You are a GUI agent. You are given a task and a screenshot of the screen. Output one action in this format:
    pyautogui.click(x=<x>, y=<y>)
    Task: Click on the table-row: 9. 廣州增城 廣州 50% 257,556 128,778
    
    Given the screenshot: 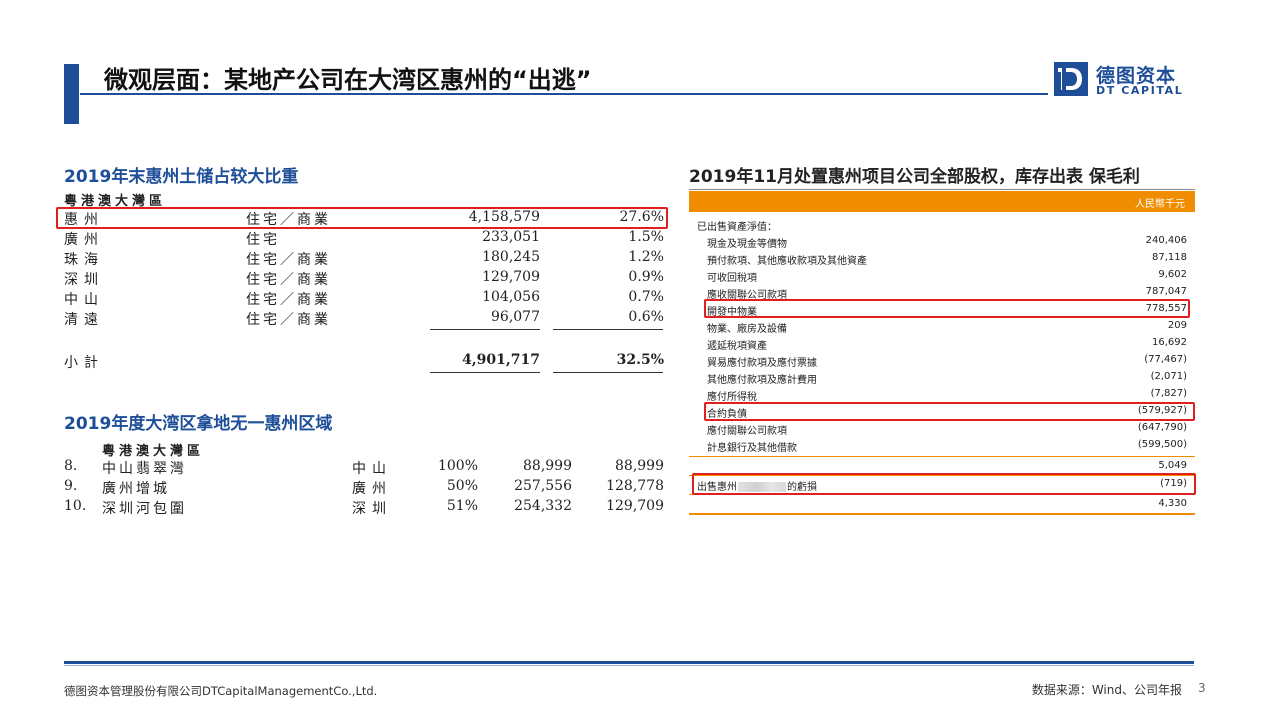 What is the action you would take?
    pyautogui.click(x=364, y=487)
    